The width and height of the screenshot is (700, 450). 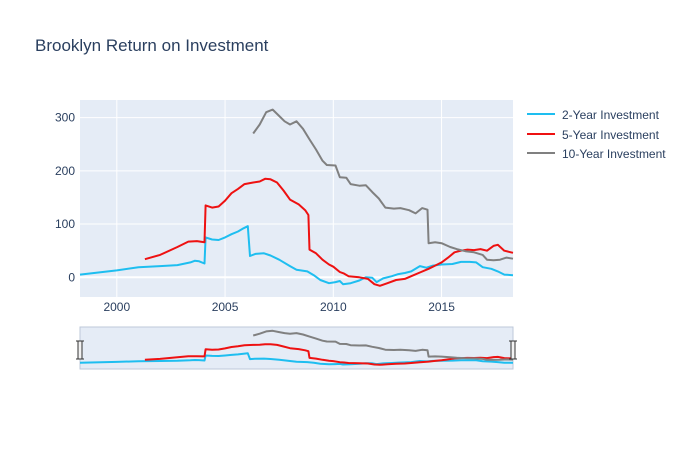 What do you see at coordinates (614, 154) in the screenshot?
I see `legend-label-10-year: 10-Year Investment` at bounding box center [614, 154].